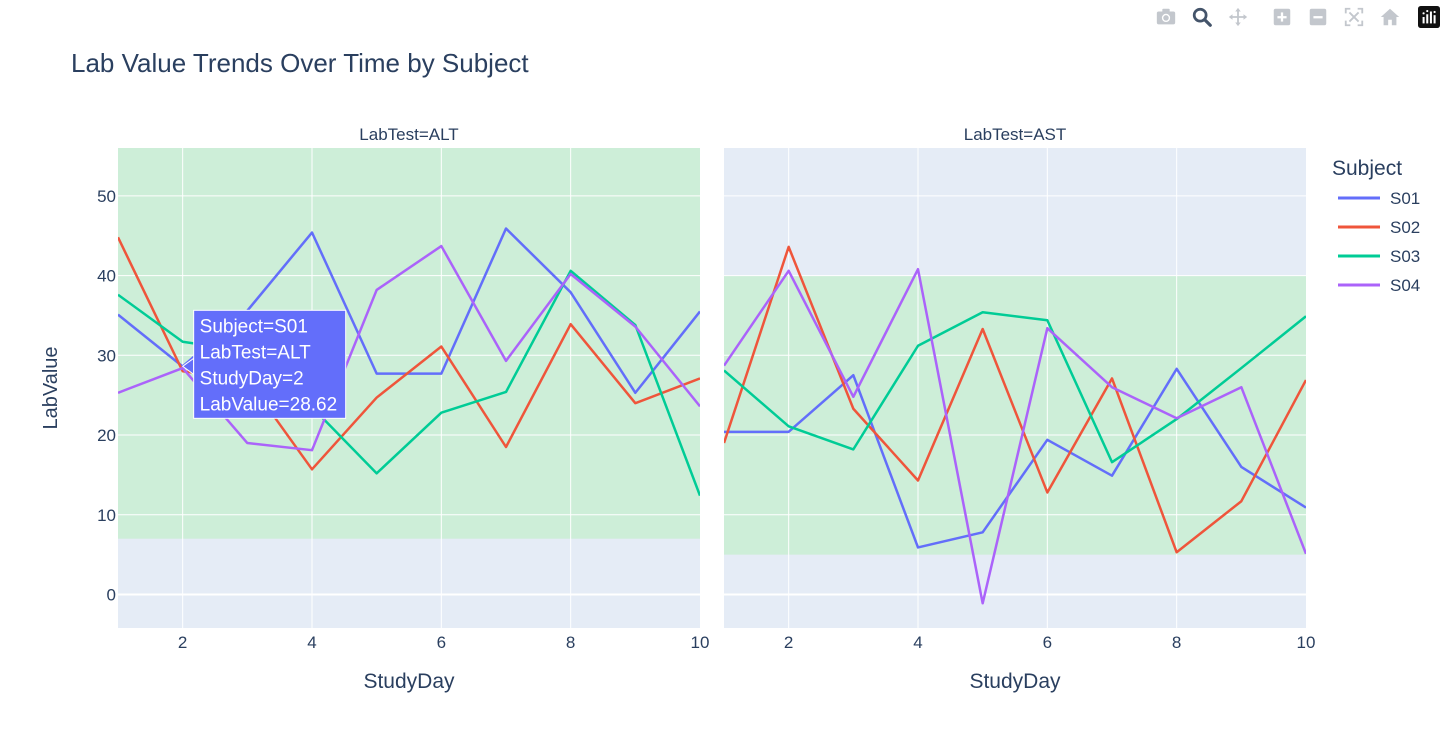  Describe the element at coordinates (111, 595) in the screenshot. I see `y-tick-label: 0` at that location.